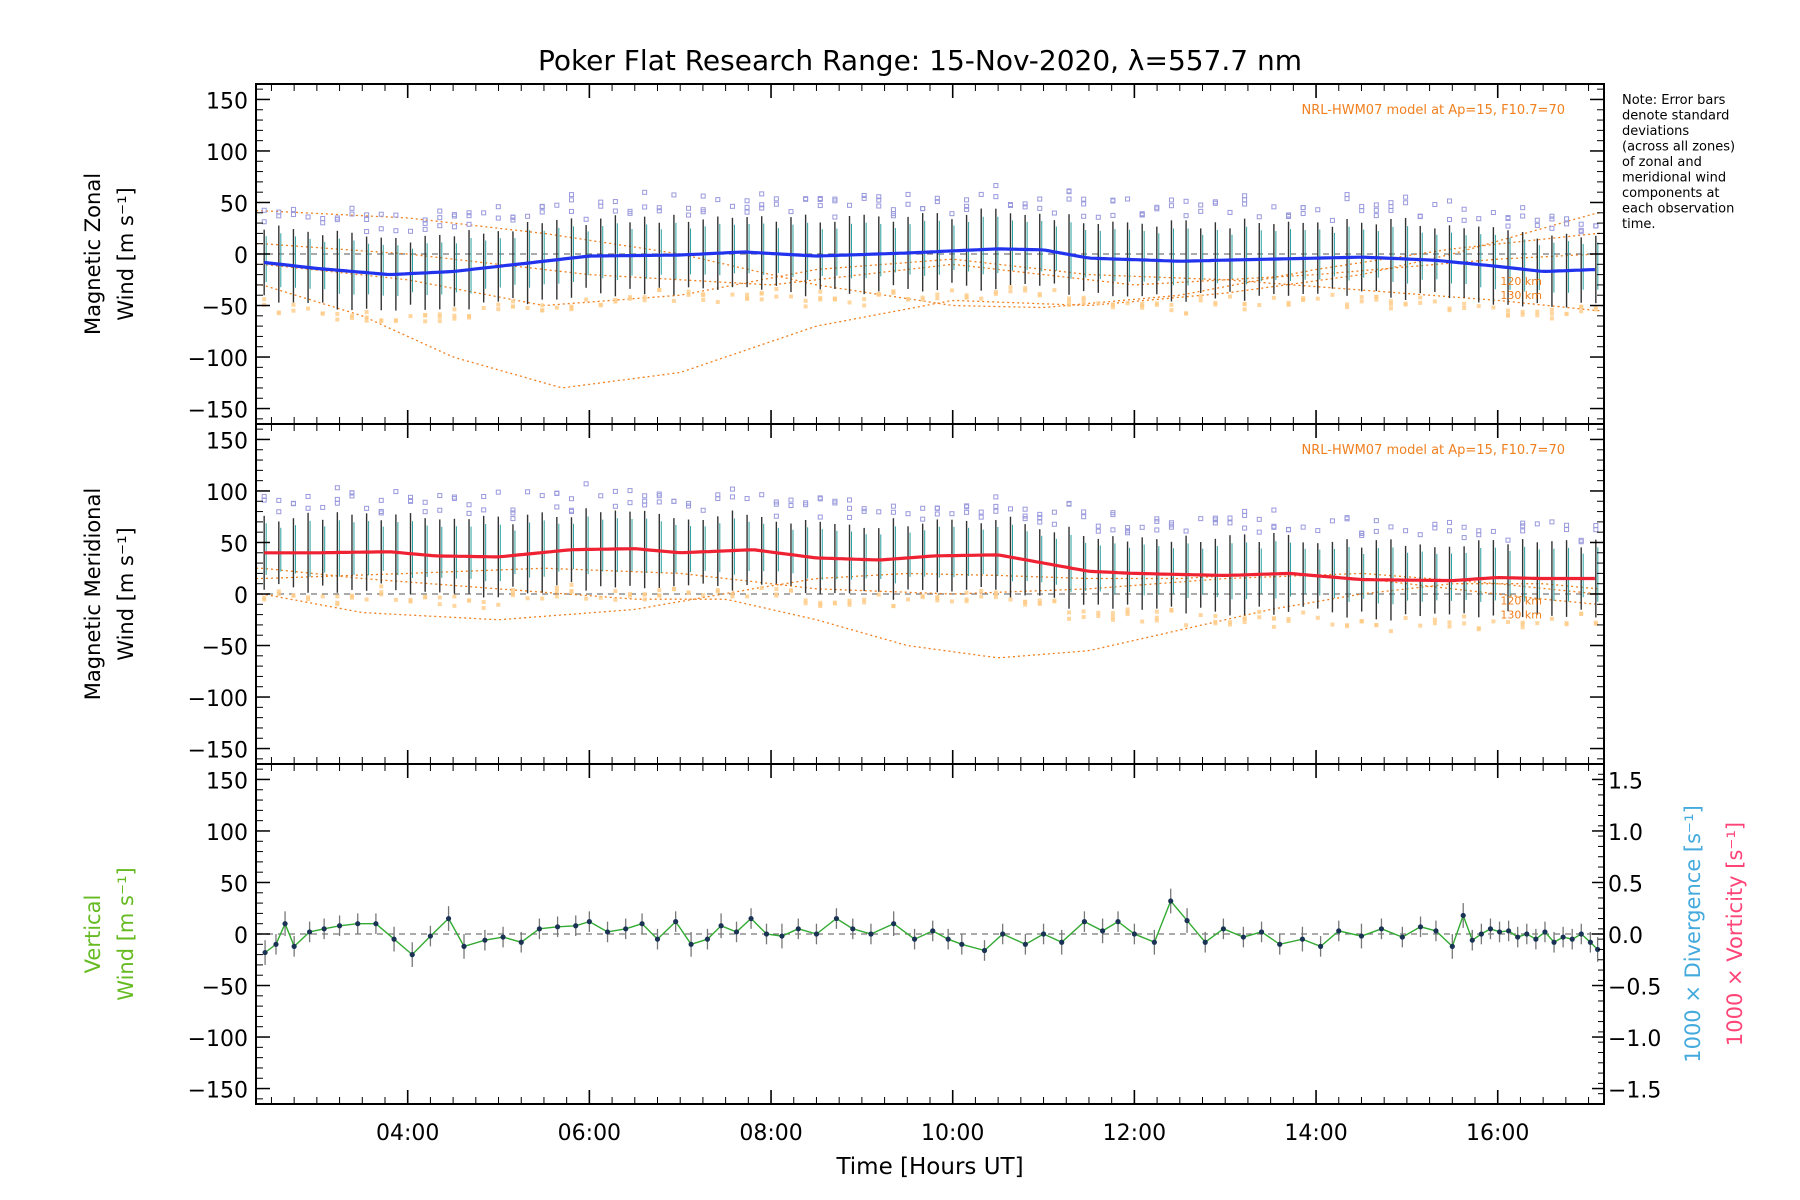 This screenshot has height=1200, width=1800. Describe the element at coordinates (227, 833) in the screenshot. I see `y-tick-label: 100` at that location.